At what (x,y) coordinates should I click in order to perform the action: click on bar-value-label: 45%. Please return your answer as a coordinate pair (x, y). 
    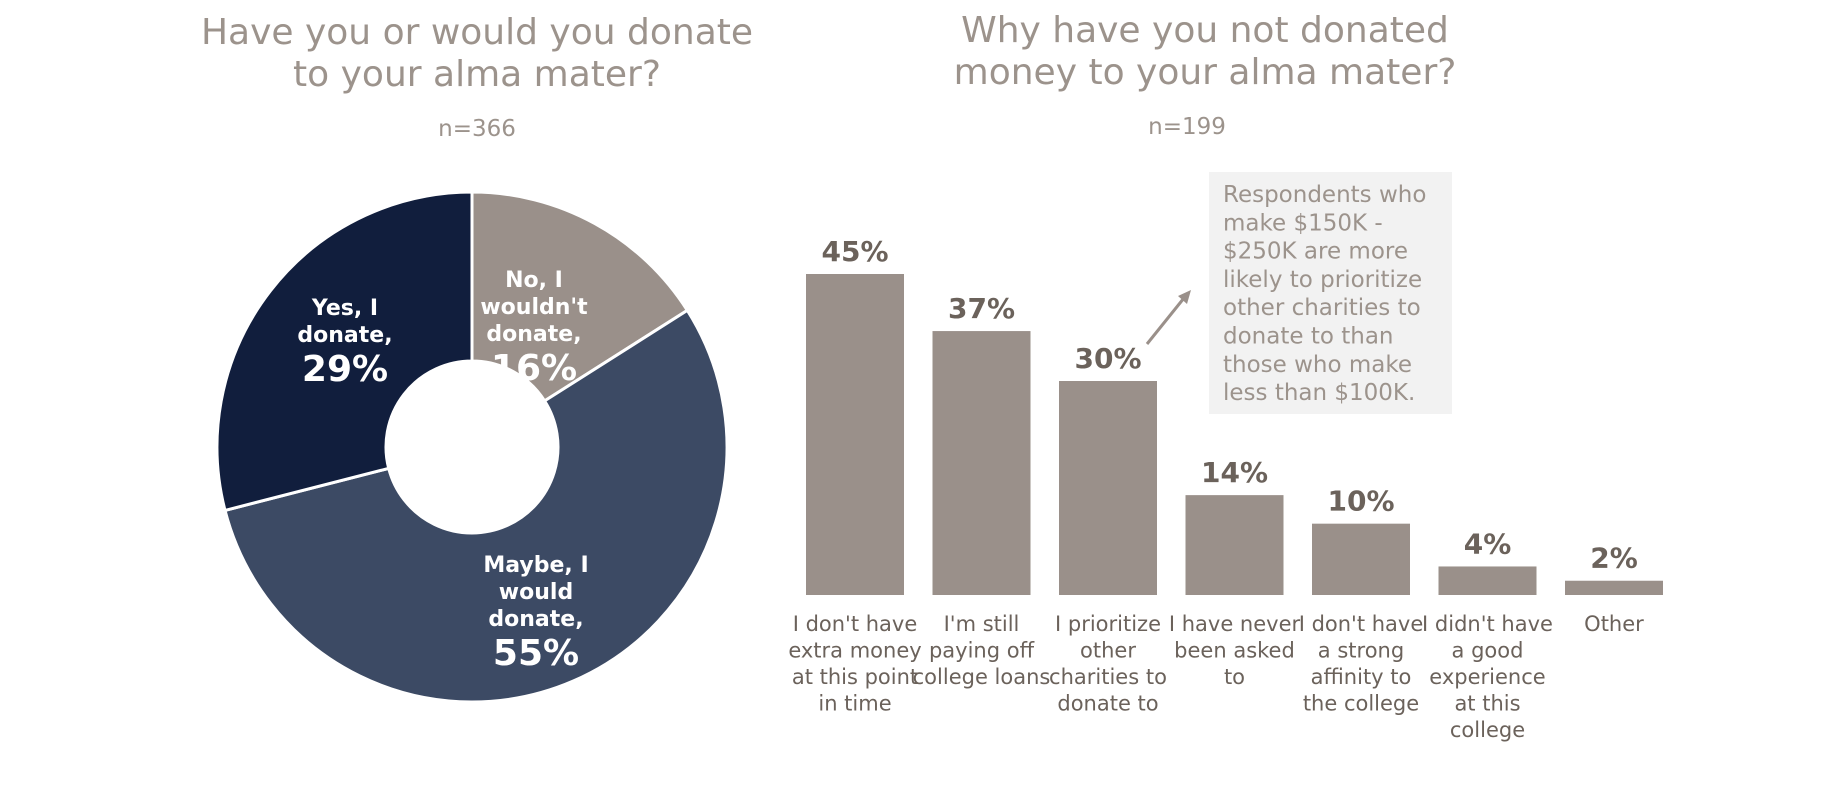
    Looking at the image, I should click on (854, 251).